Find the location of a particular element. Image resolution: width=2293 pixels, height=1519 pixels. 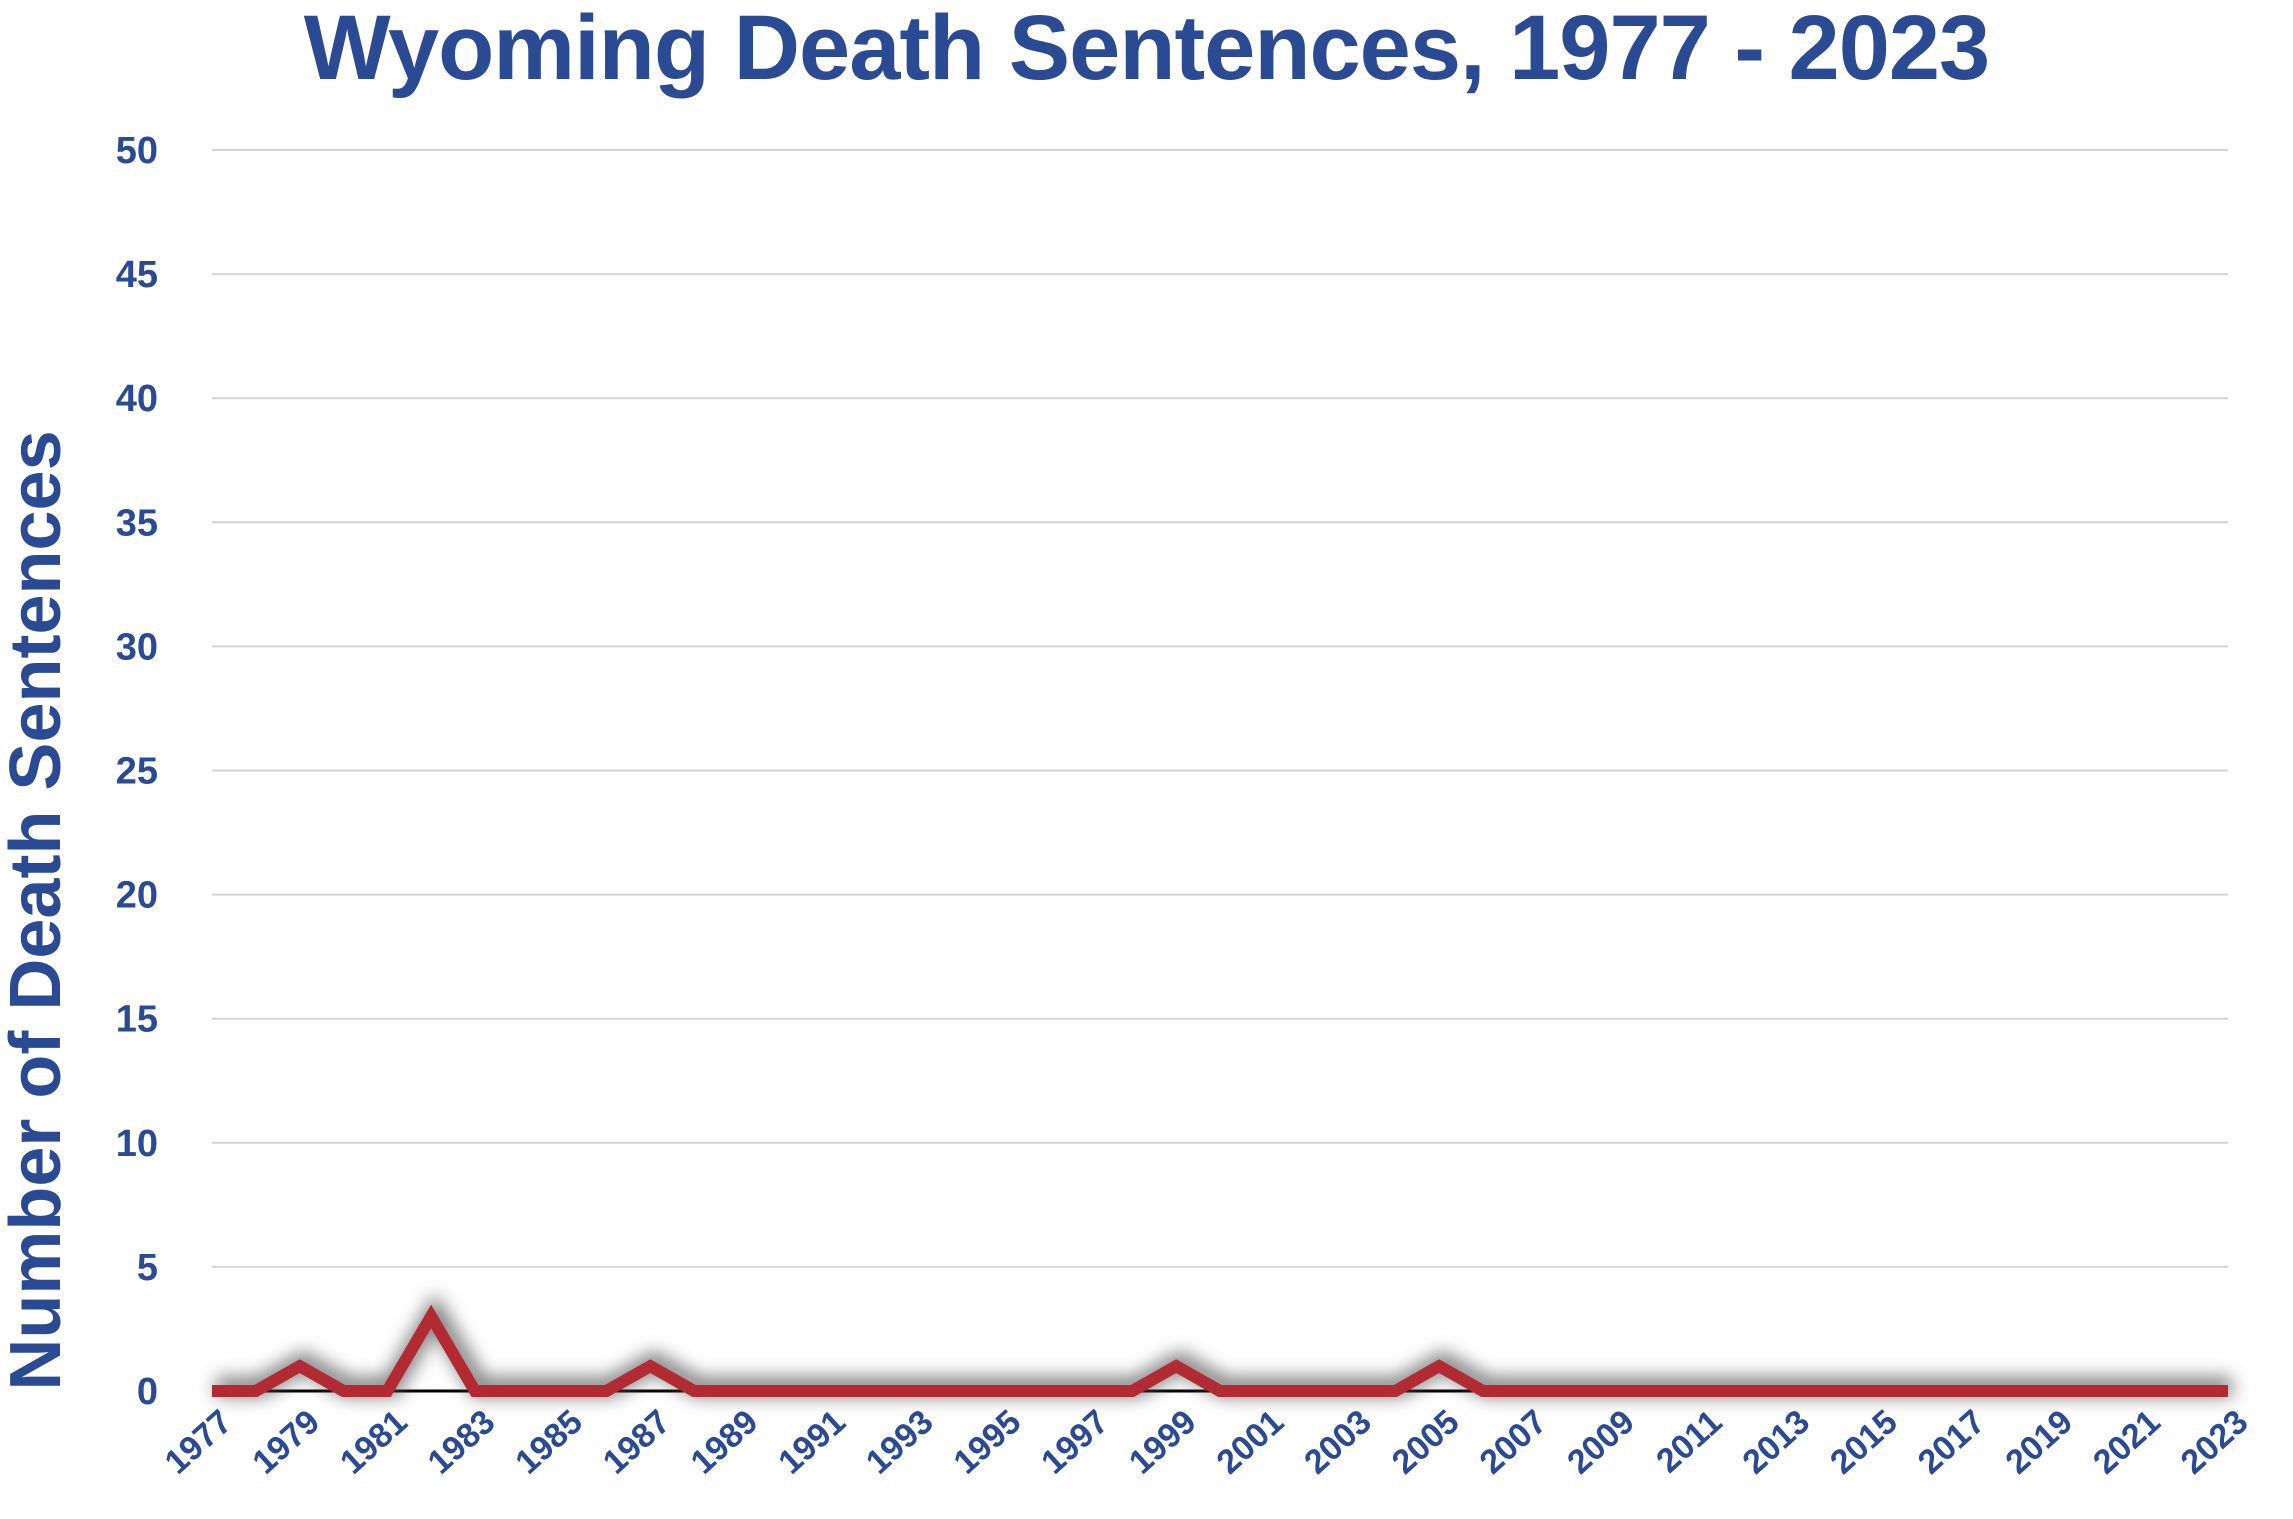

x-tick-label-1991: 1991 is located at coordinates (812, 1442).